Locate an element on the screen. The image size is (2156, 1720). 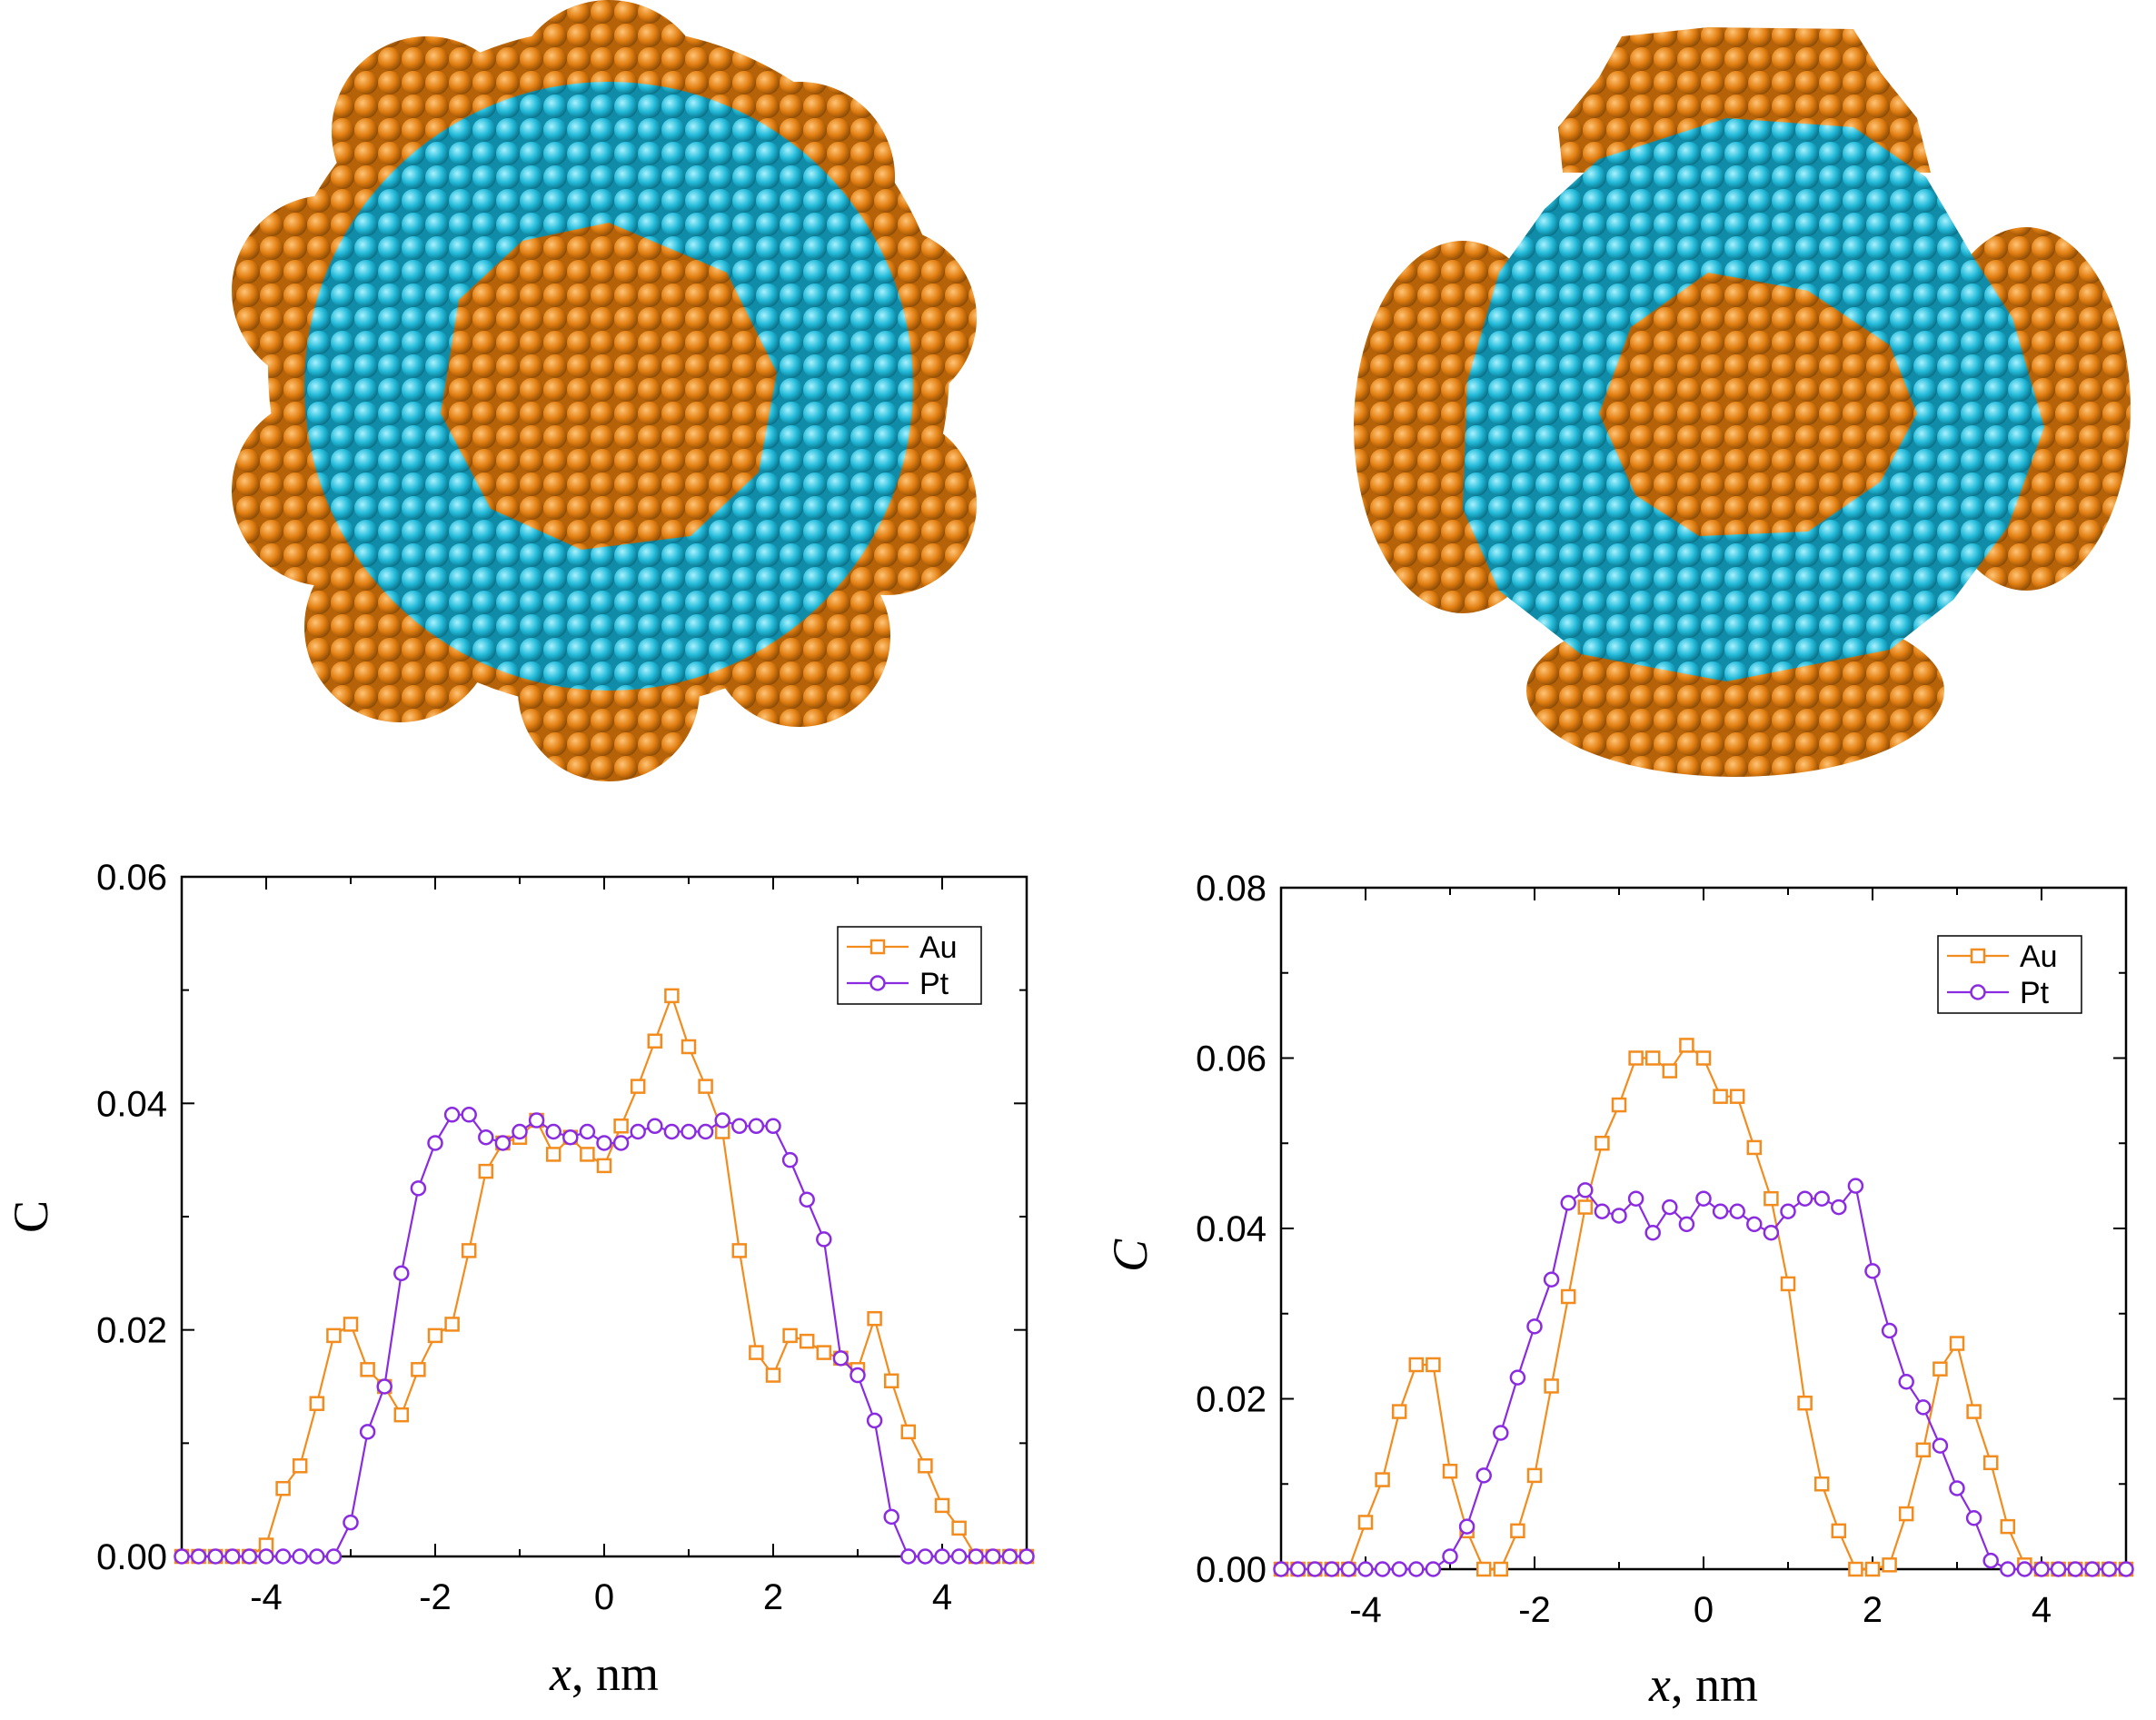
legend-label-pt: Pt is located at coordinates (2035, 993).